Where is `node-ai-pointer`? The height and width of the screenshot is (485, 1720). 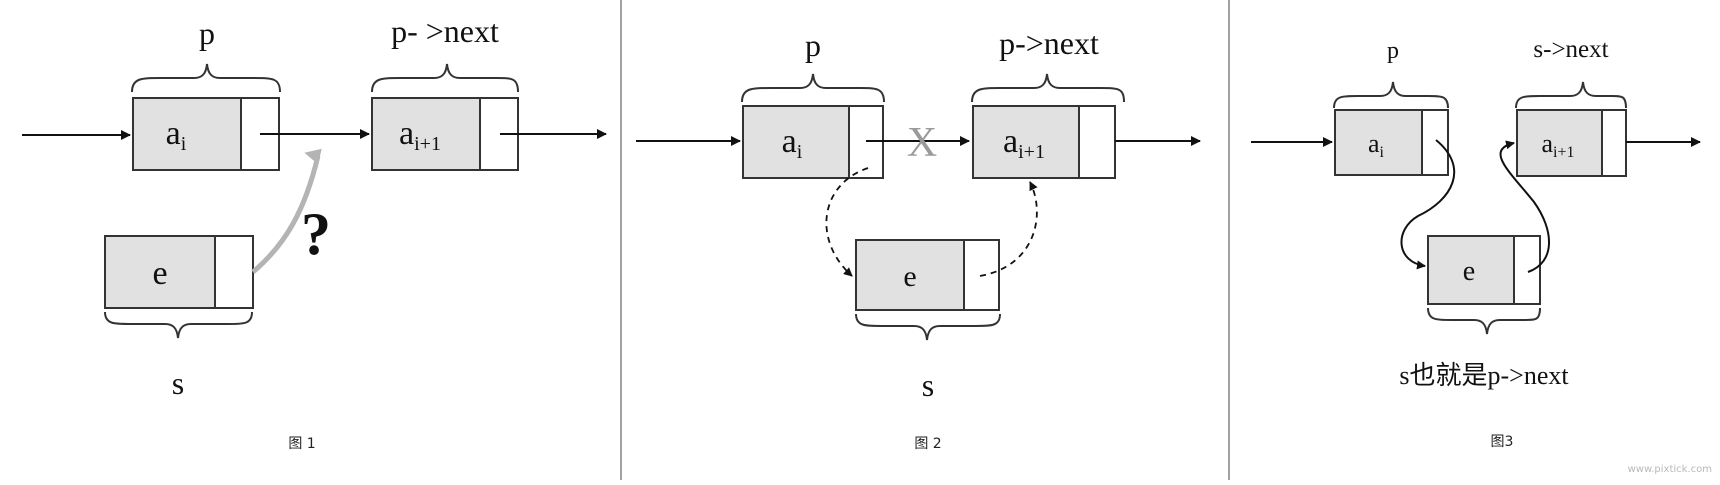
node-ai-pointer is located at coordinates (1435, 142).